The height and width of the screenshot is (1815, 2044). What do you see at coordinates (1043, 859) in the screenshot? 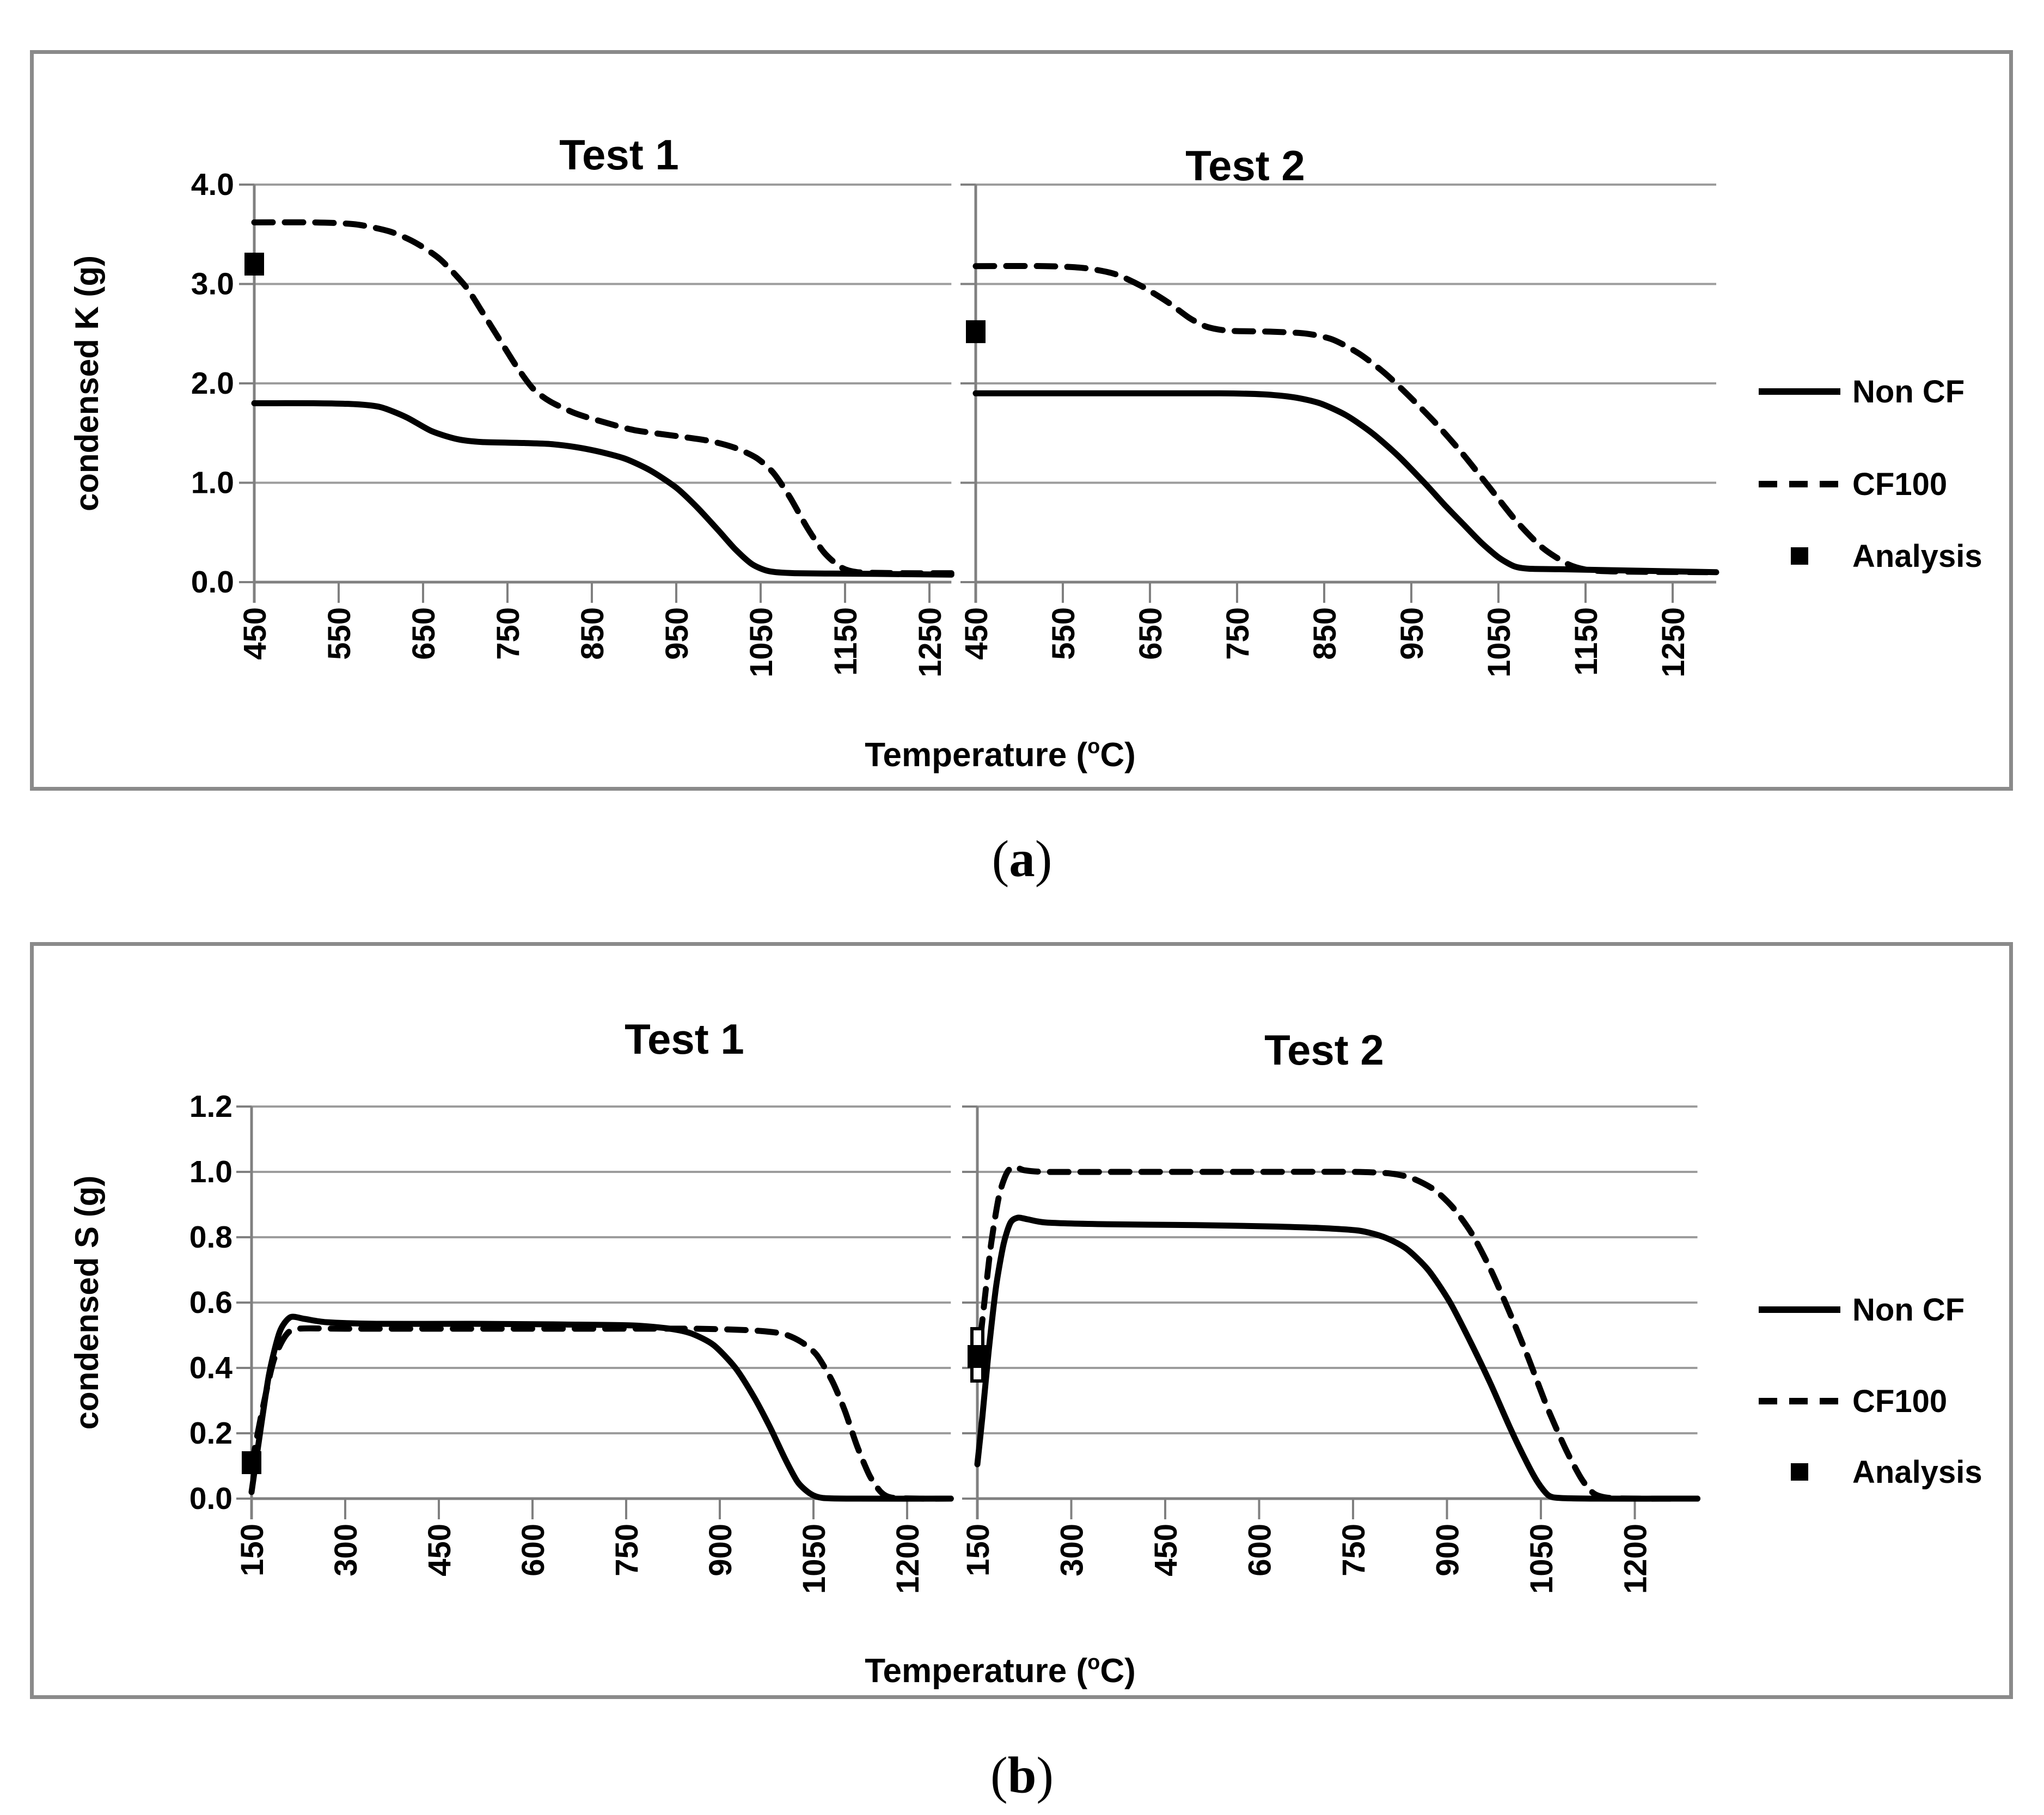
I see `caption-a-paren-close: )` at bounding box center [1043, 859].